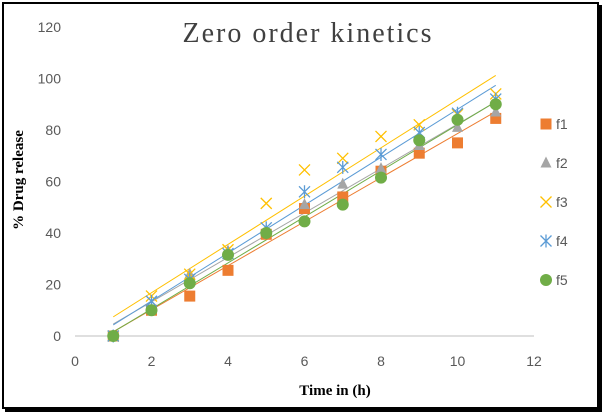 Image resolution: width=602 pixels, height=412 pixels. I want to click on legend-marker-f5, so click(546, 280).